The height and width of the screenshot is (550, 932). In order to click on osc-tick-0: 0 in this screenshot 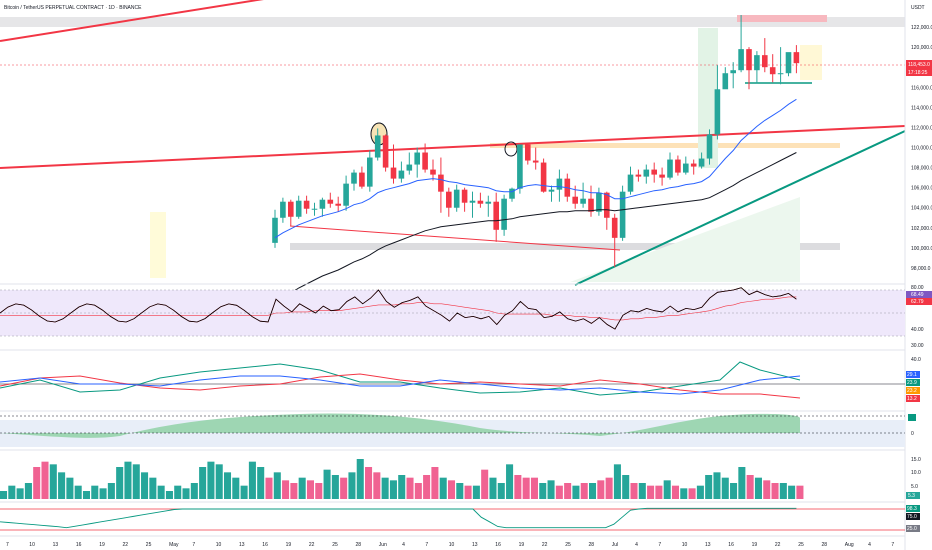, I will do `click(912, 434)`.